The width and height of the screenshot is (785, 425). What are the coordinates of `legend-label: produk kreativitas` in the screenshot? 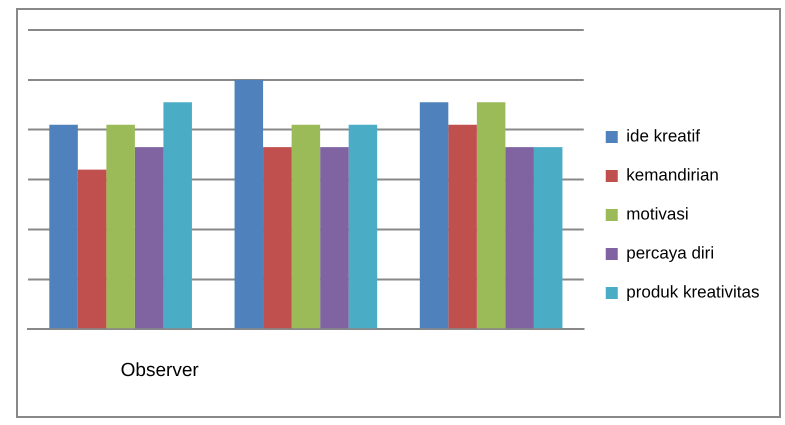 It's located at (693, 292).